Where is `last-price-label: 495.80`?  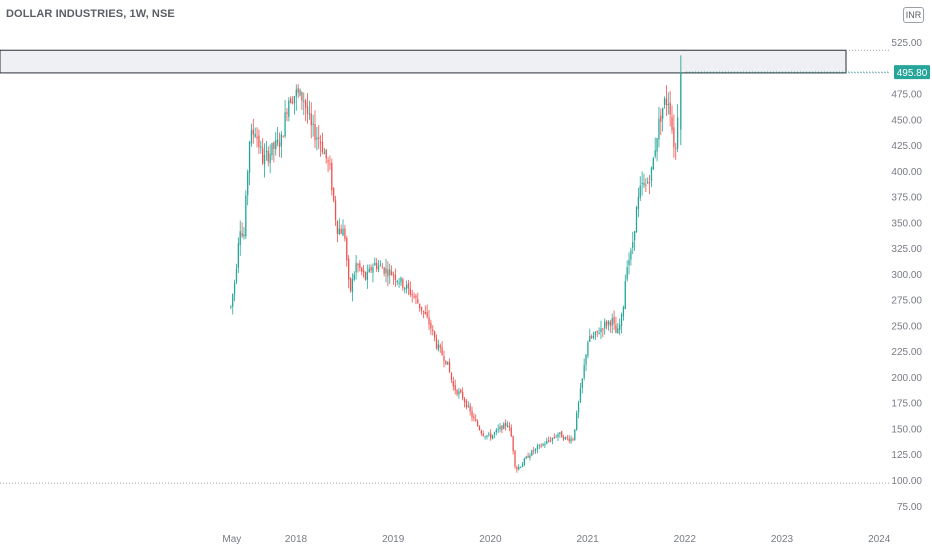 last-price-label: 495.80 is located at coordinates (912, 73).